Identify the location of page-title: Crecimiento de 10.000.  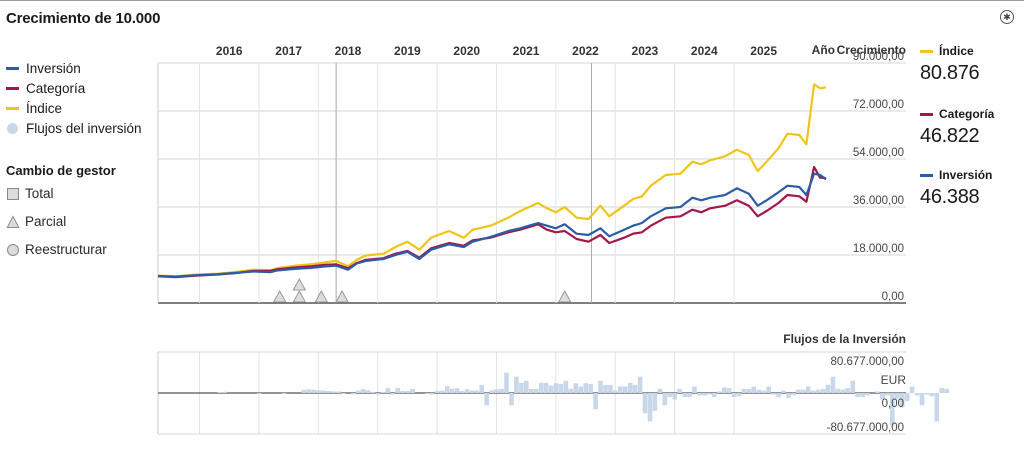
(83, 18).